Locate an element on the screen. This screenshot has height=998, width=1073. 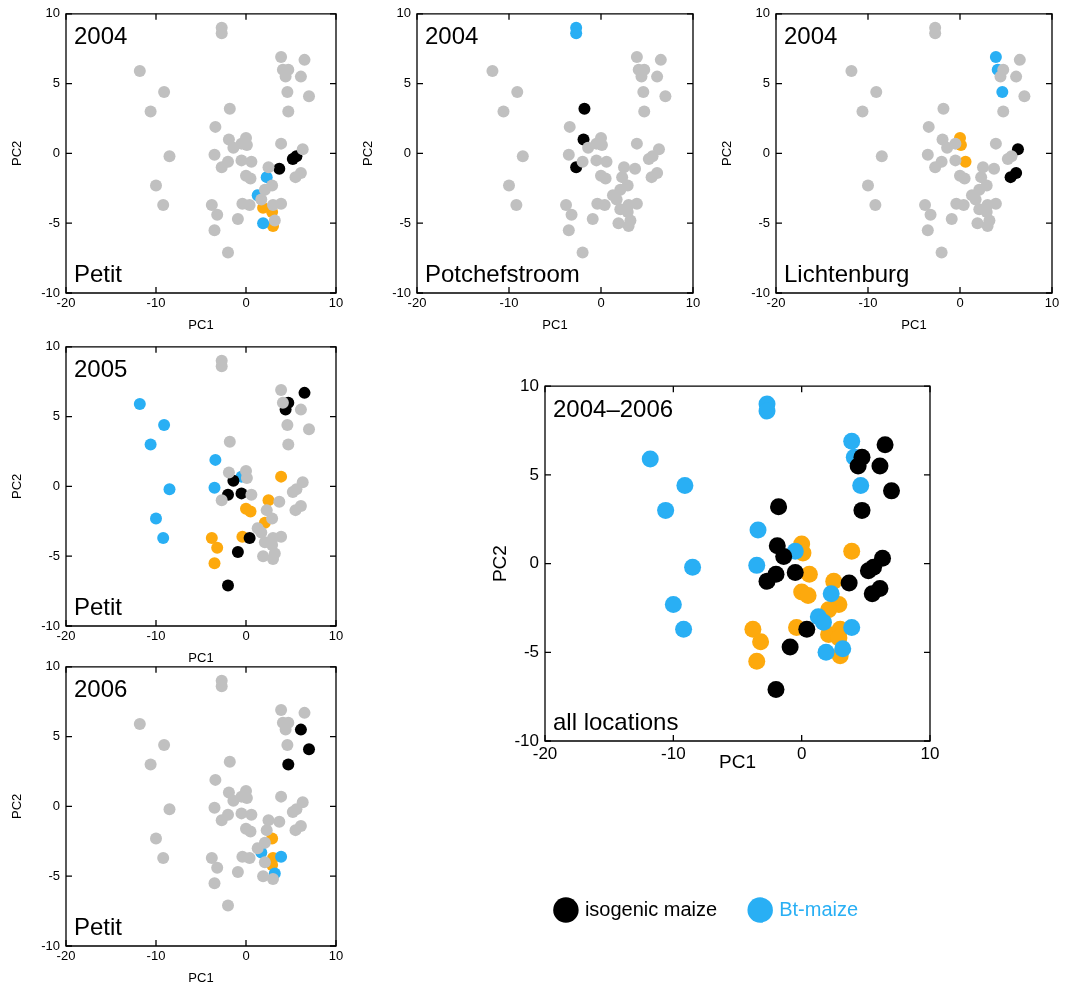
y-axis-title: PC2 is located at coordinates (368, 153).